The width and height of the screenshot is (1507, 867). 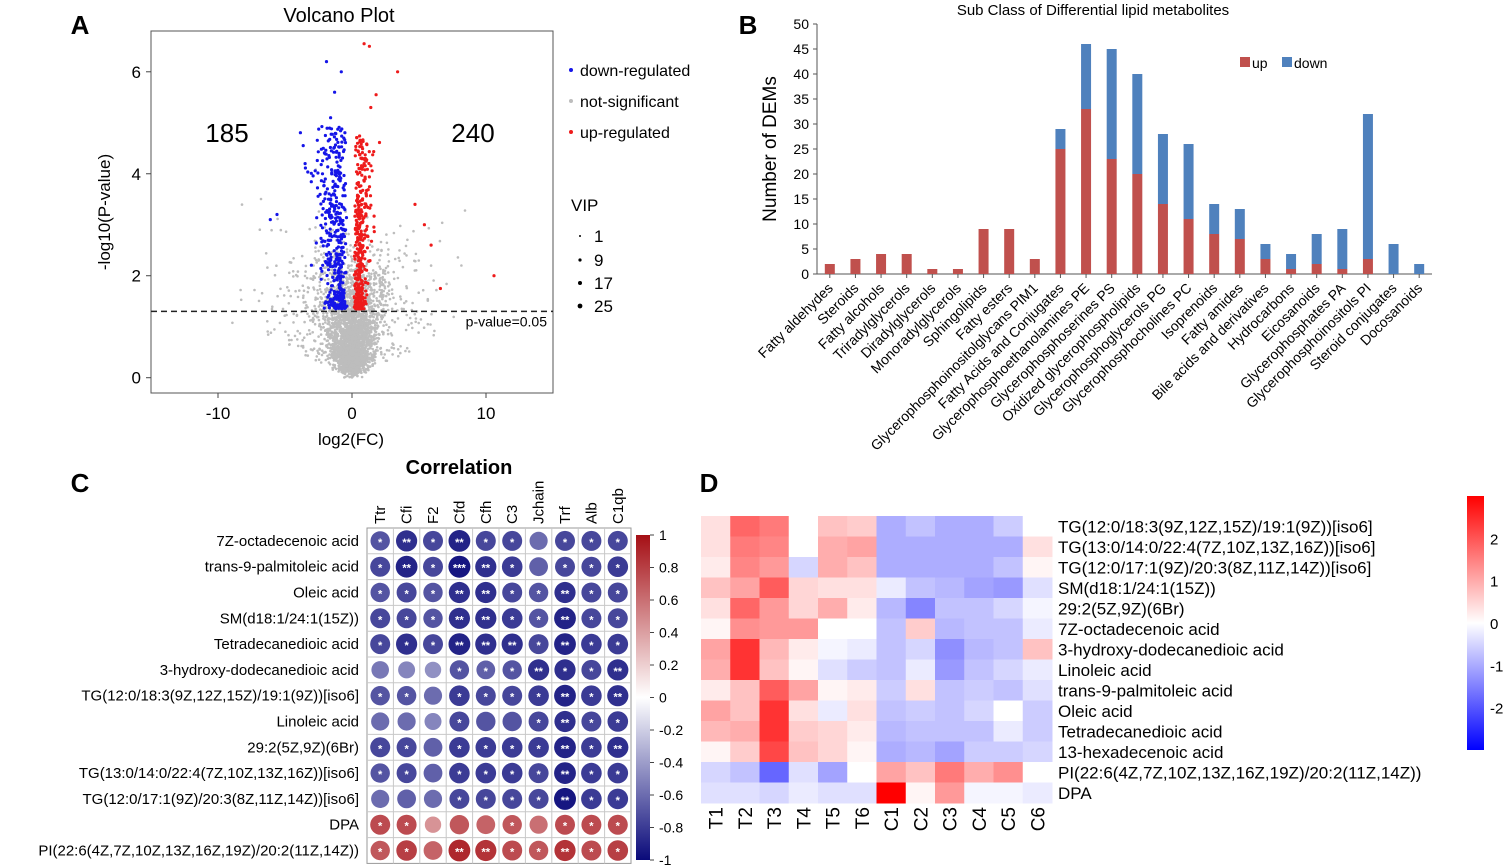 What do you see at coordinates (892, 819) in the screenshot?
I see `heat-column-label: C1` at bounding box center [892, 819].